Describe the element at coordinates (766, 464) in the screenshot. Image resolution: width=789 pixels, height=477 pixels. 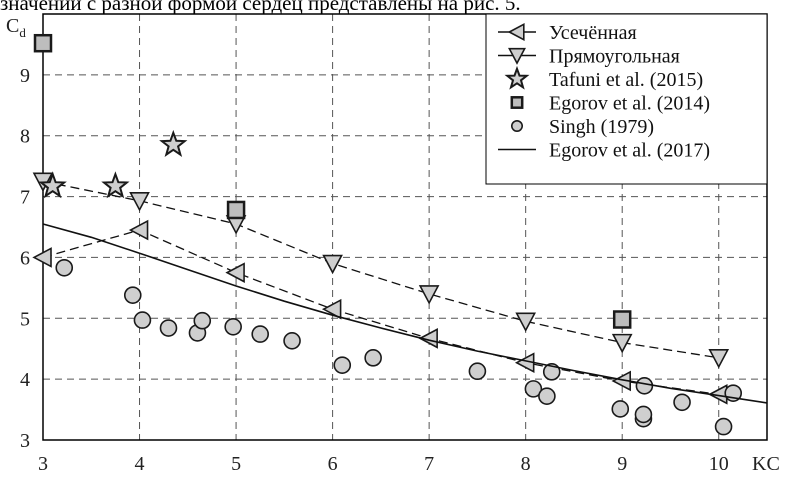
I see `x-axis-title: KC` at that location.